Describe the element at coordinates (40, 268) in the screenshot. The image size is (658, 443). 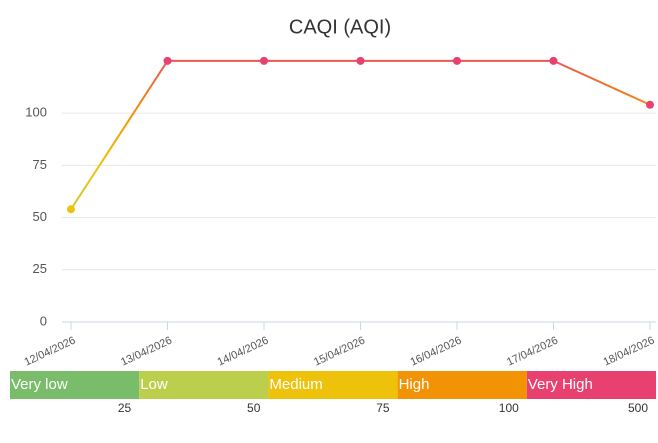
I see `y-tick-label: 25` at that location.